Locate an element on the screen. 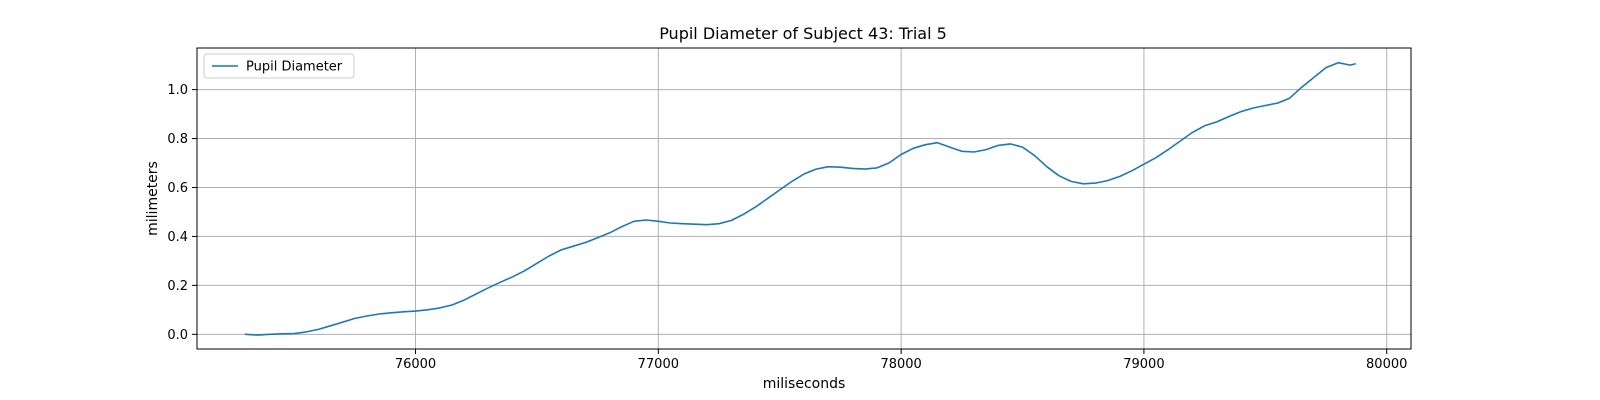 This screenshot has height=400, width=1600. x-tick-label: 76000 is located at coordinates (415, 364).